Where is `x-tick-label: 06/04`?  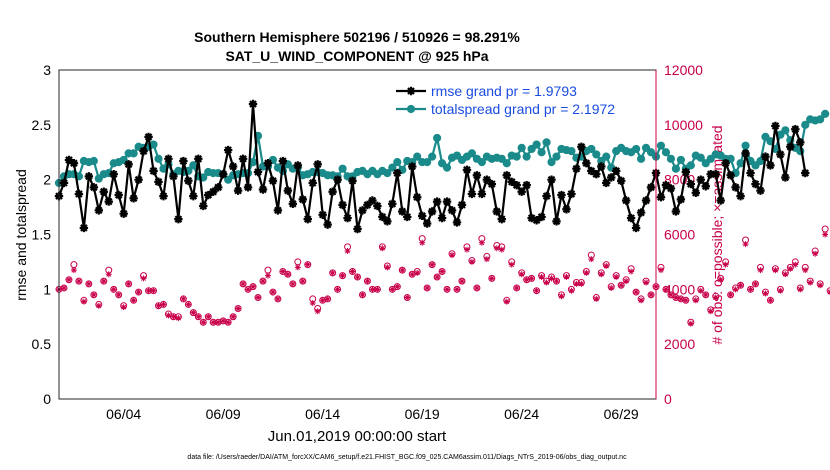
x-tick-label: 06/04 is located at coordinates (123, 414).